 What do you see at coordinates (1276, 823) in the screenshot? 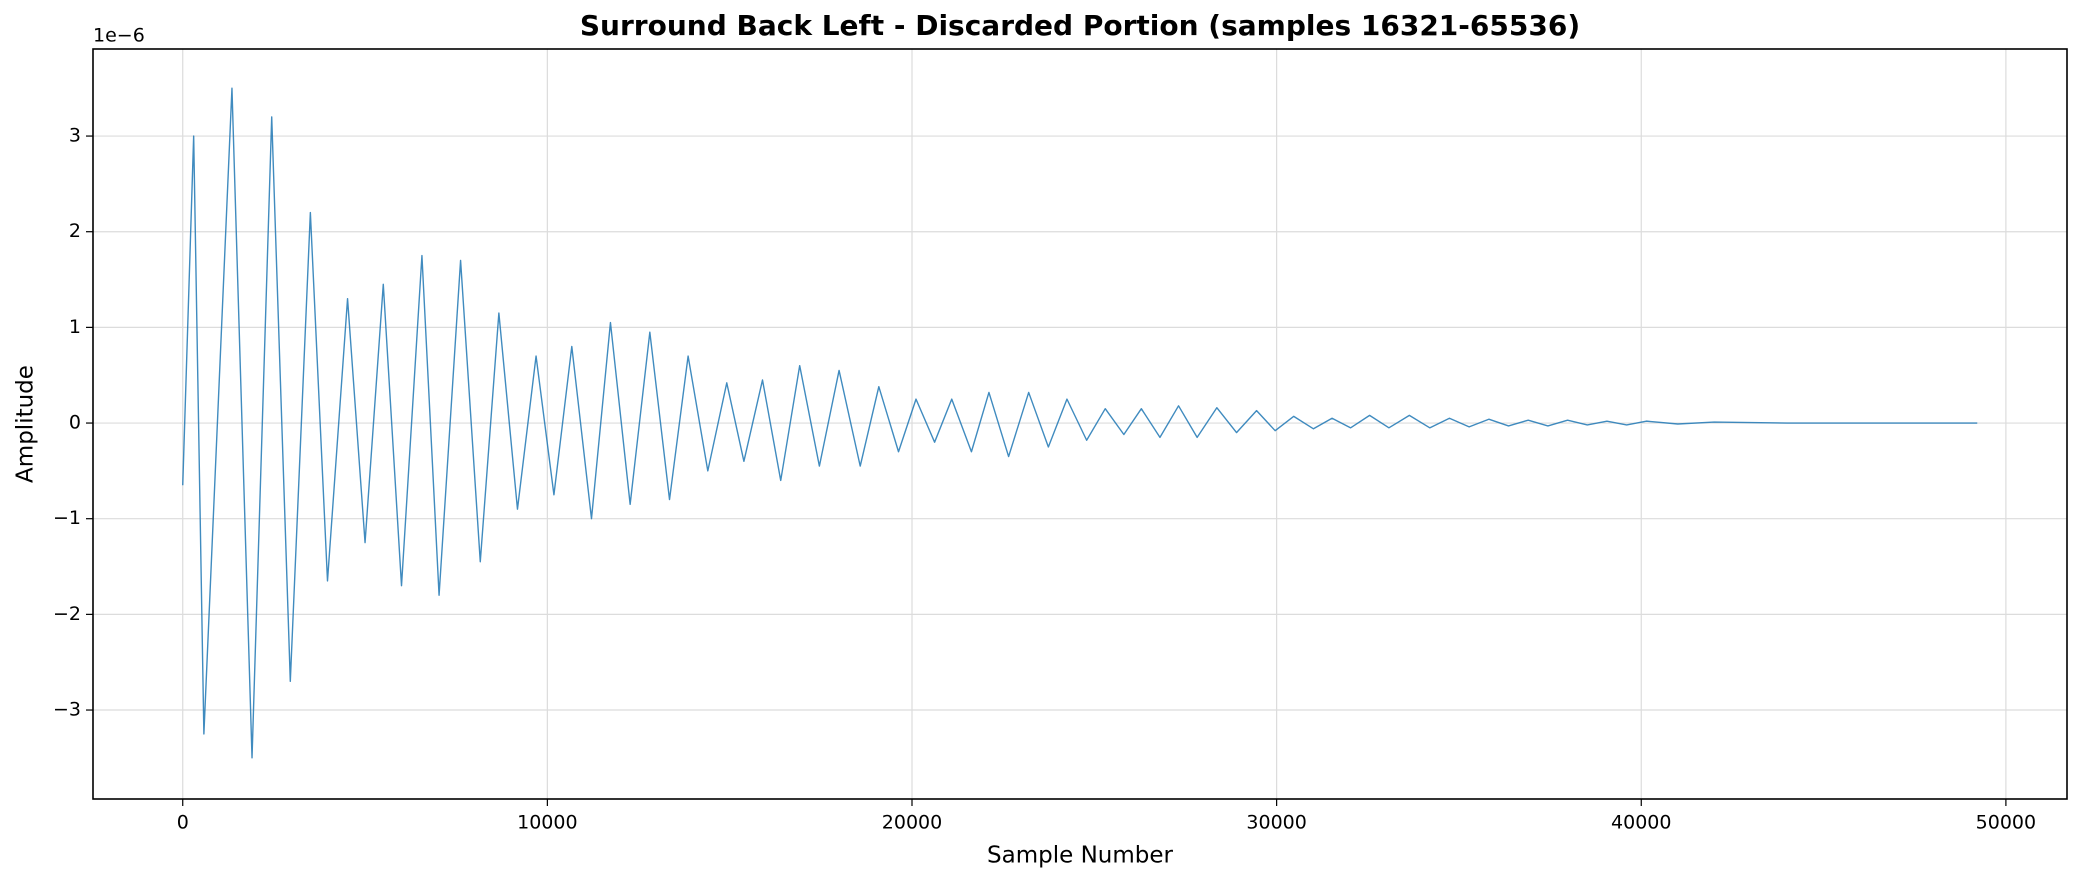
I see `x-tick-label: 30000` at bounding box center [1276, 823].